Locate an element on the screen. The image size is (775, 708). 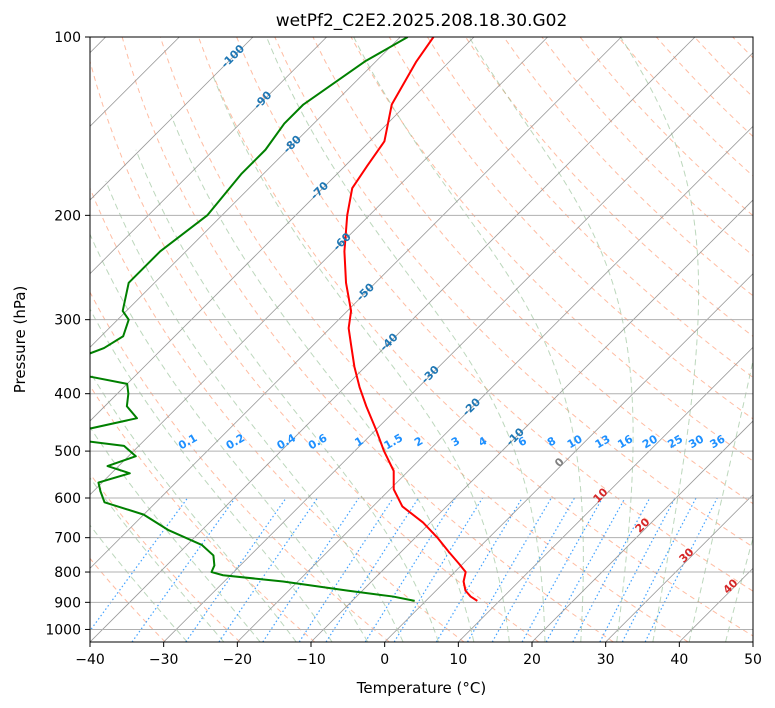
x-tick-label: 40 is located at coordinates (679, 660).